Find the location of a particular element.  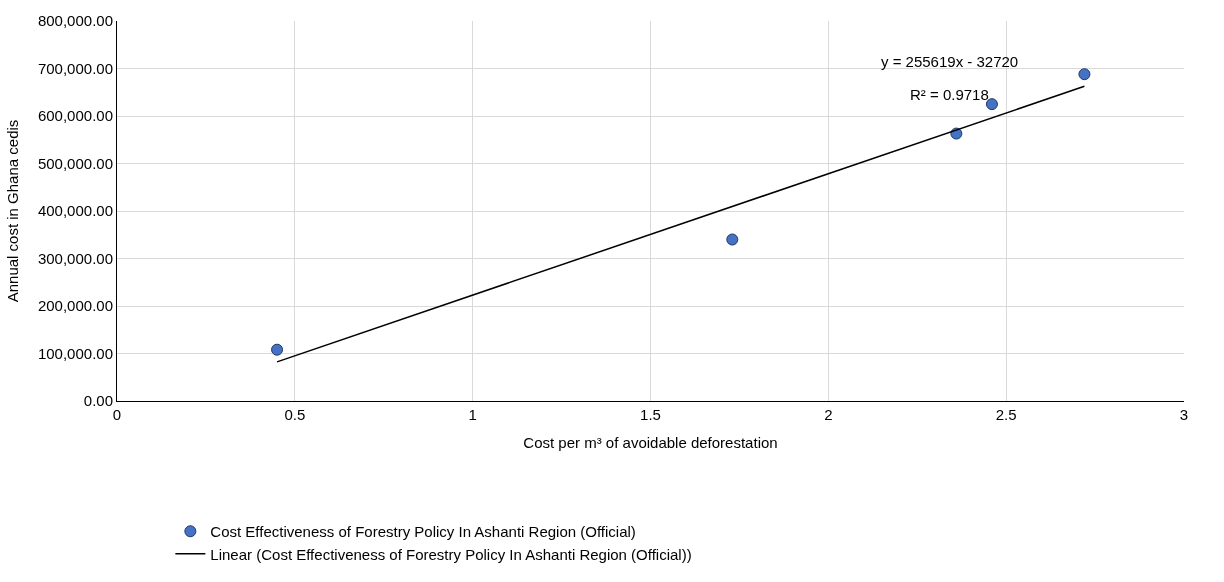

y-tick-label: 200,000.00 is located at coordinates (75, 306).